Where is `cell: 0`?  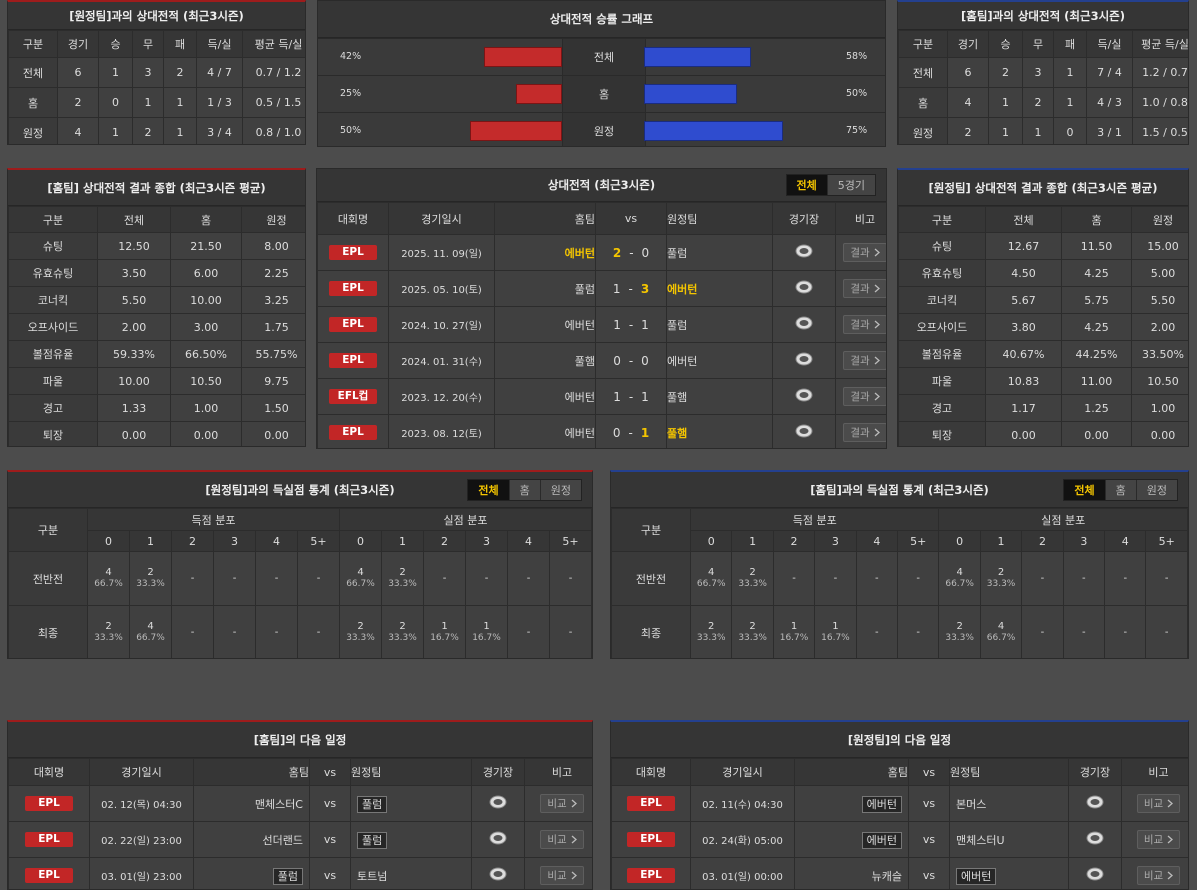
cell: 0 is located at coordinates (115, 102).